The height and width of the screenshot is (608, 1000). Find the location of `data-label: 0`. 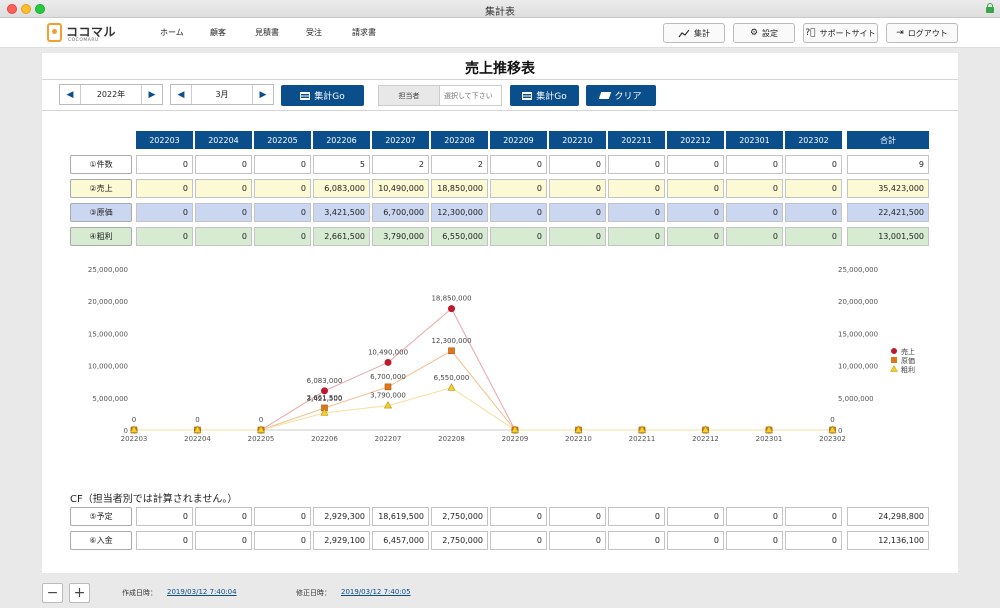

data-label: 0 is located at coordinates (832, 420).